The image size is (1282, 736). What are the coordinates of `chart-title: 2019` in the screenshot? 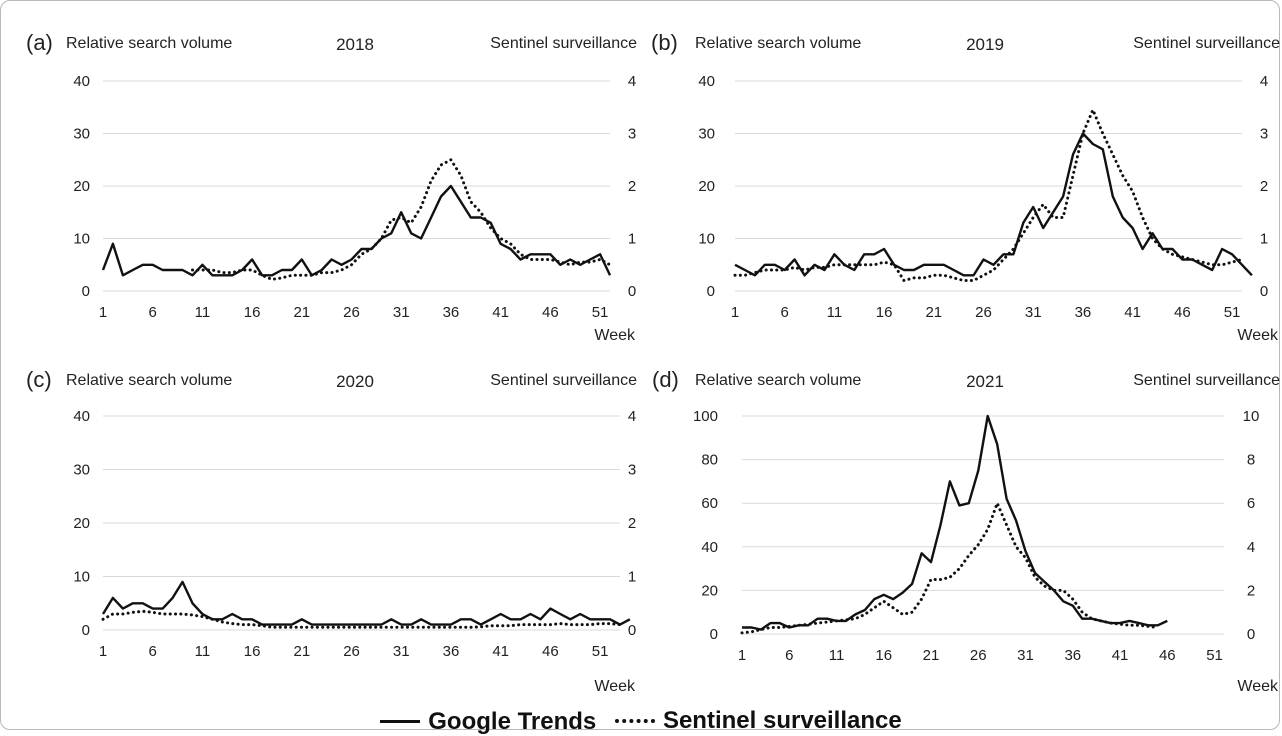 It's located at (985, 44).